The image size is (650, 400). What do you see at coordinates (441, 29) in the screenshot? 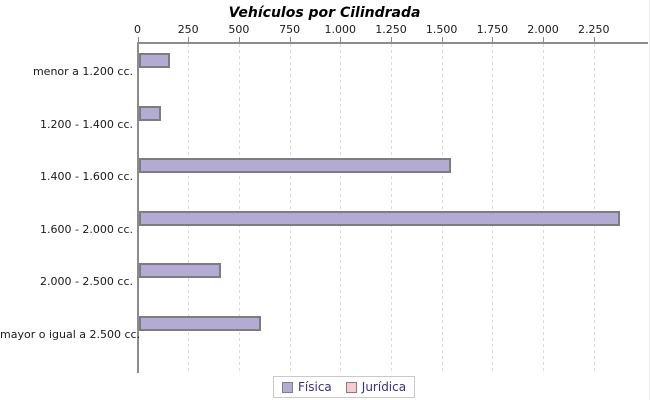
I see `x-tick-label: 1.500` at bounding box center [441, 29].